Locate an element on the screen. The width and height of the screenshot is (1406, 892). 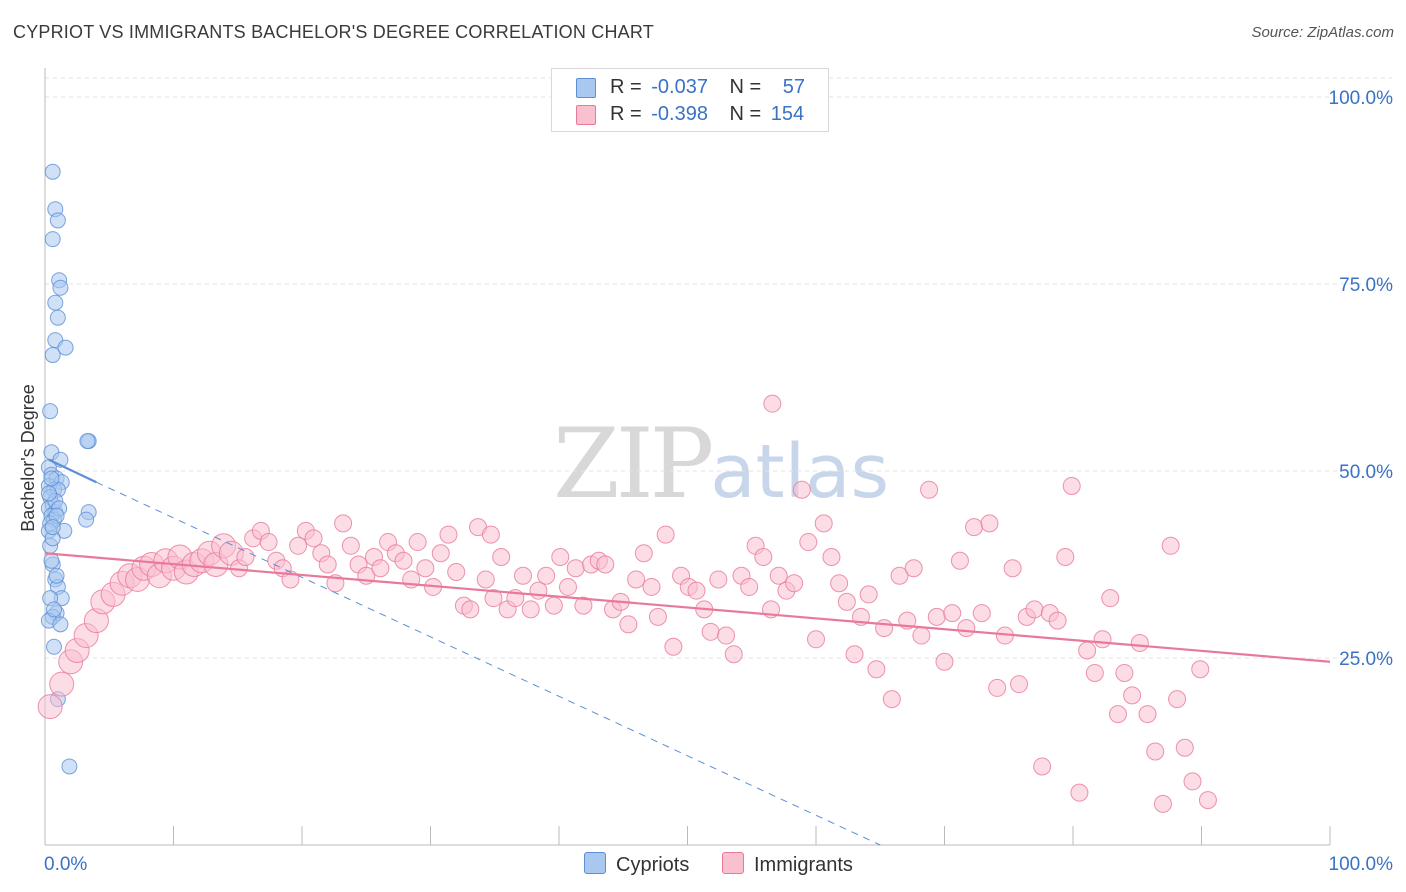
legend-n-label: N = is located at coordinates (745, 114).